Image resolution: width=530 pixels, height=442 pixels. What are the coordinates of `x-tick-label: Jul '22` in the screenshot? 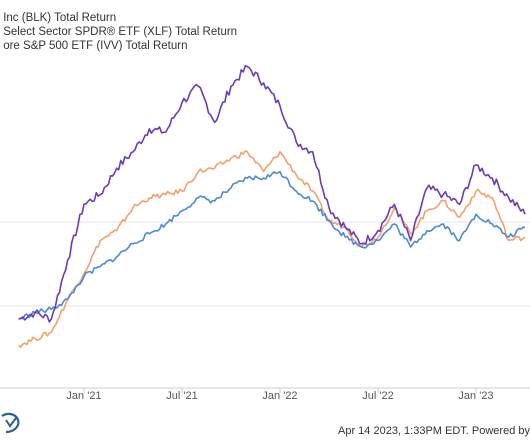 It's located at (377, 396).